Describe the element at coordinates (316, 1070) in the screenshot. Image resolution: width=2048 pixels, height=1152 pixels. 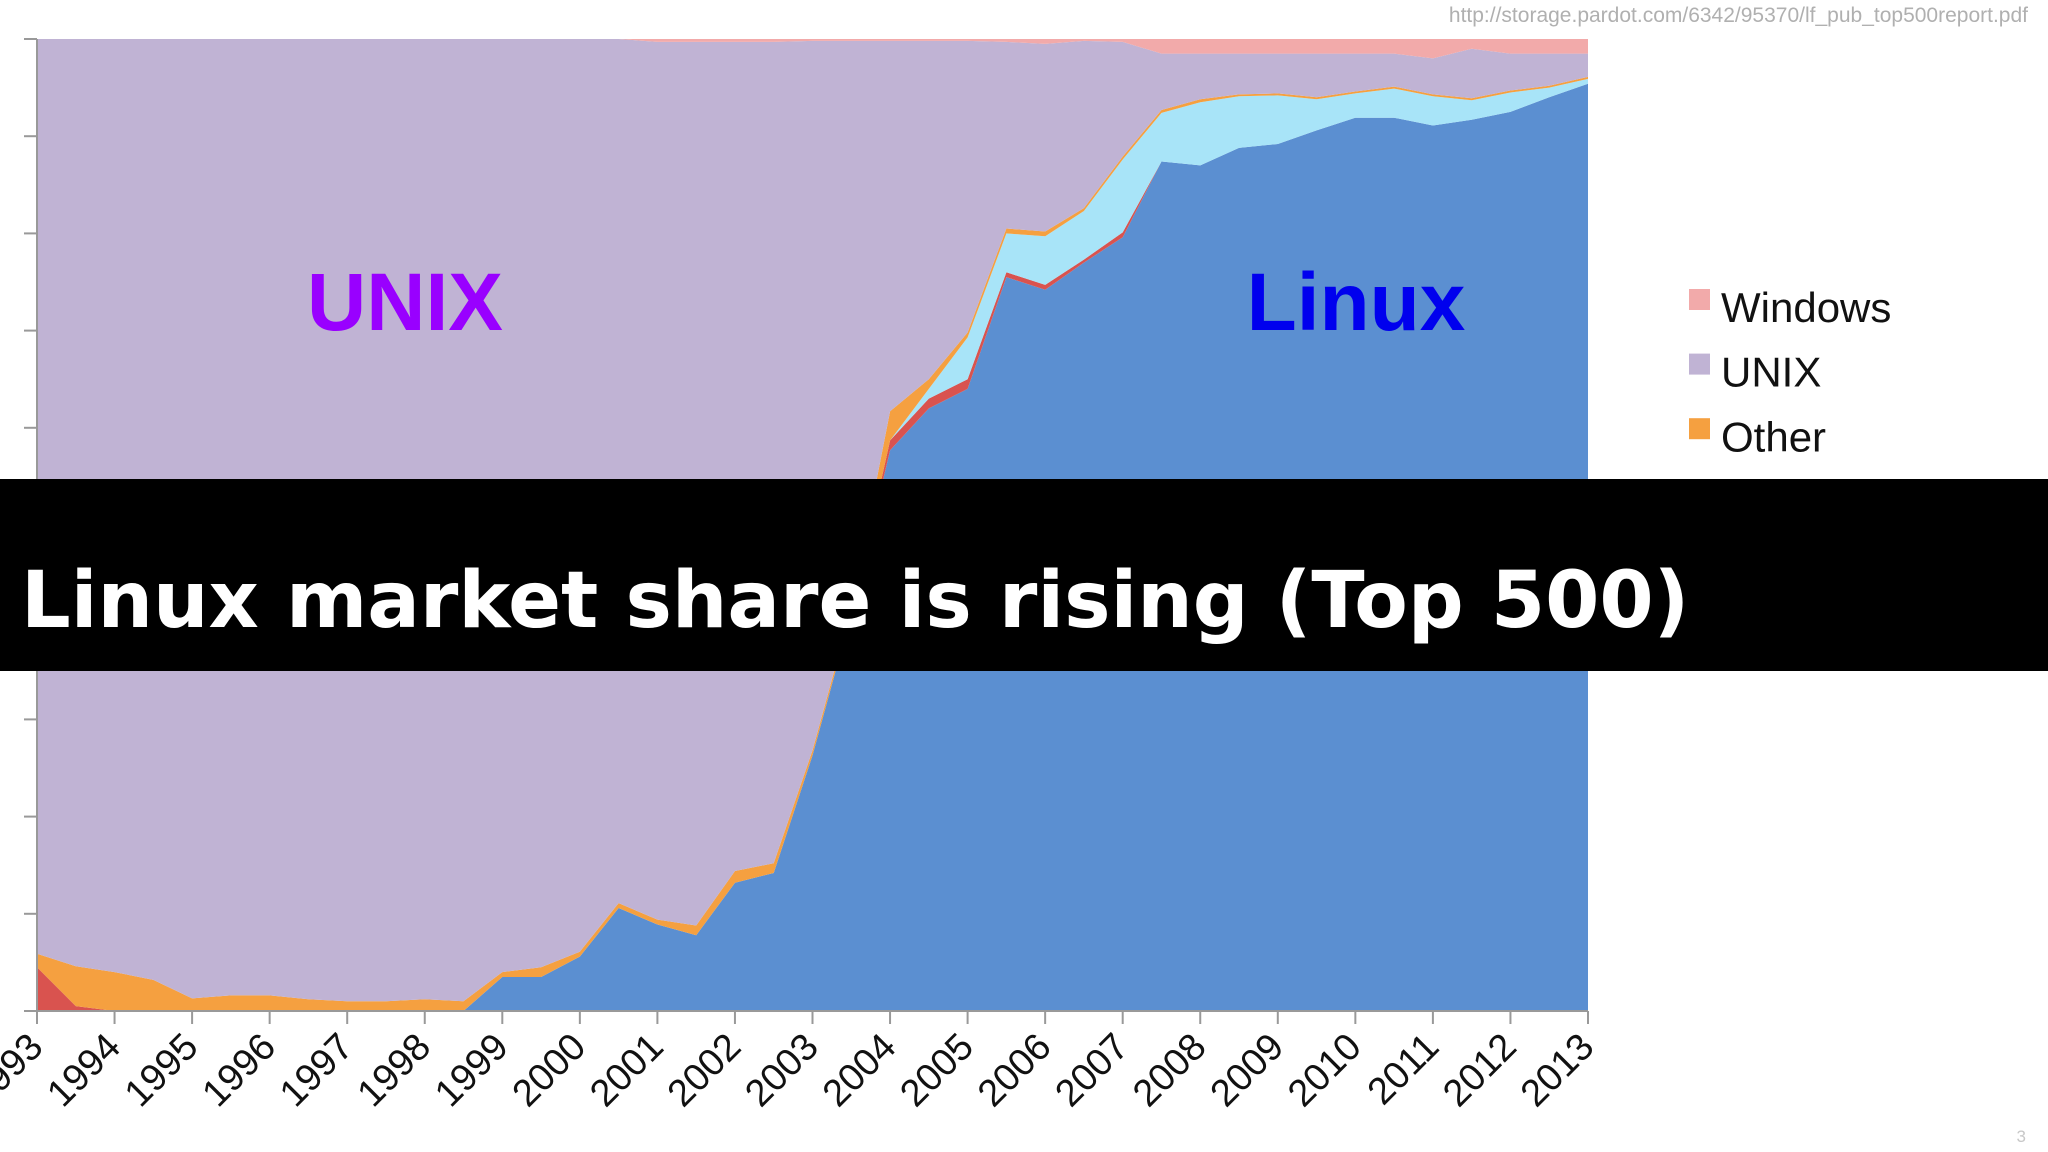
I see `x-tick-label: 1997` at that location.